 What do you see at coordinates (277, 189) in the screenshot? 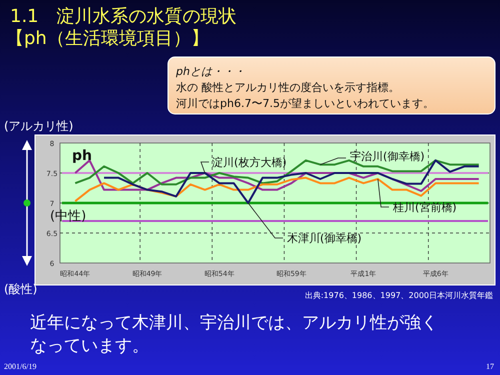
I see `line-series` at bounding box center [277, 189].